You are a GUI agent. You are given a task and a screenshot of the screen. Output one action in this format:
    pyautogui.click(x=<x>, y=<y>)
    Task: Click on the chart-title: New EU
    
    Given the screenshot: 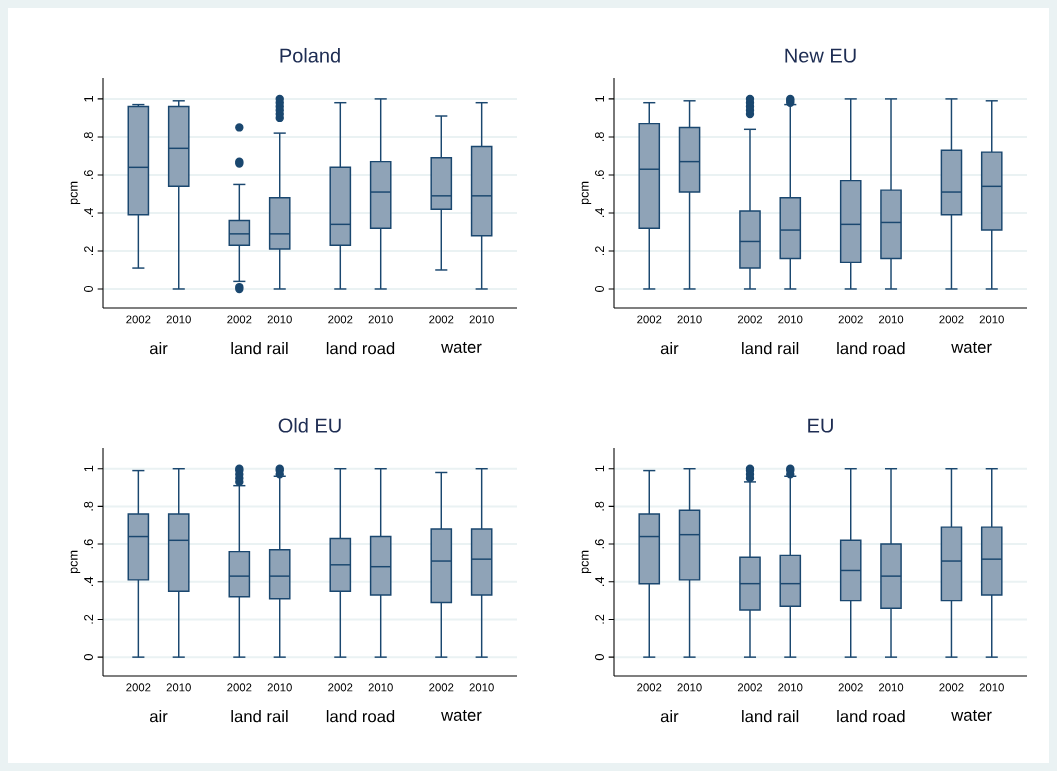 What is the action you would take?
    pyautogui.click(x=820, y=55)
    